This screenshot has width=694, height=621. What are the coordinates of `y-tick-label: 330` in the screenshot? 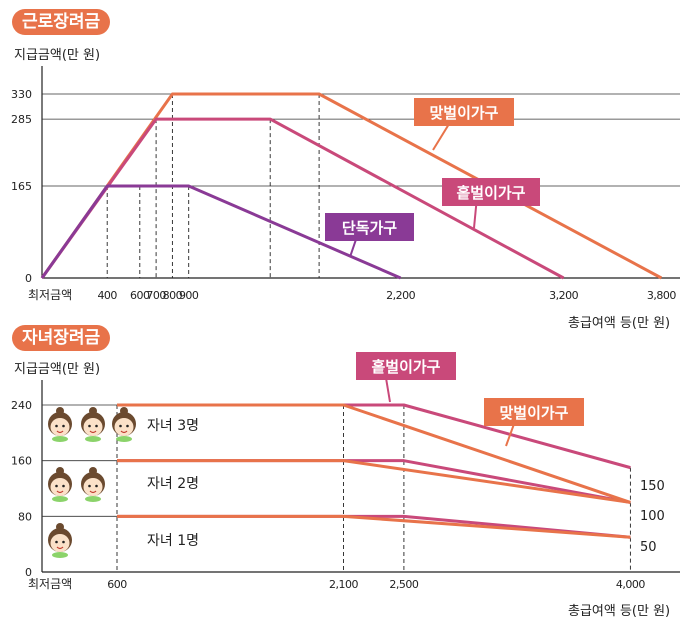 It's located at (21, 94).